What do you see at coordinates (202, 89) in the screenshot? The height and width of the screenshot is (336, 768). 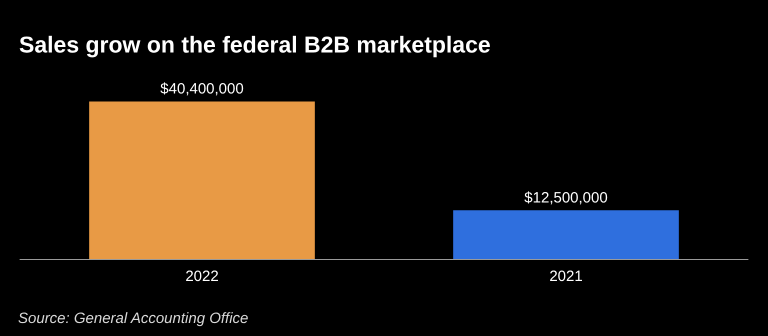 I see `data-label: $40,400,000` at bounding box center [202, 89].